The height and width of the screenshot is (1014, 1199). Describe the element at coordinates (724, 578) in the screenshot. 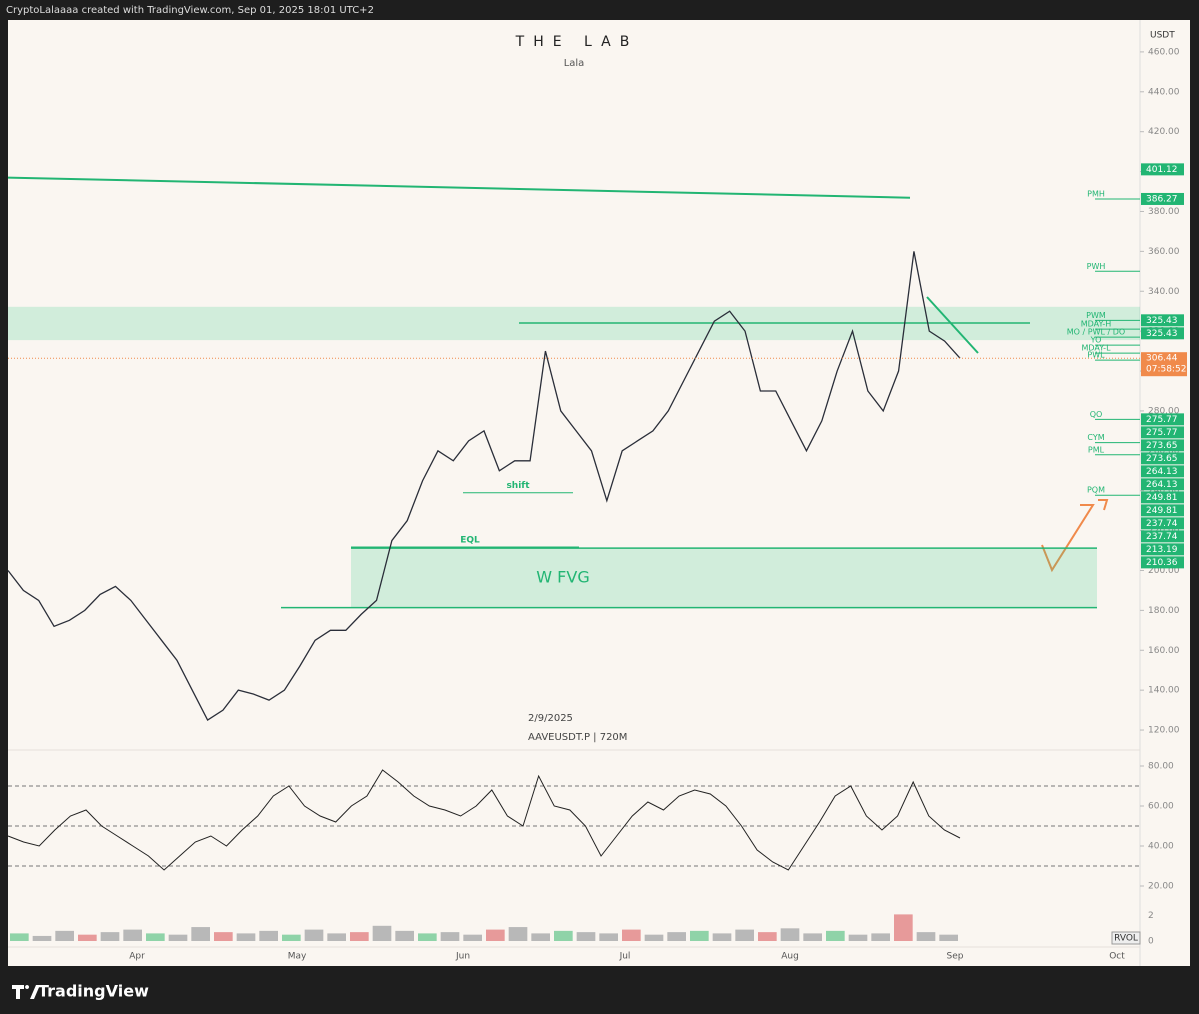

I see `zone` at that location.